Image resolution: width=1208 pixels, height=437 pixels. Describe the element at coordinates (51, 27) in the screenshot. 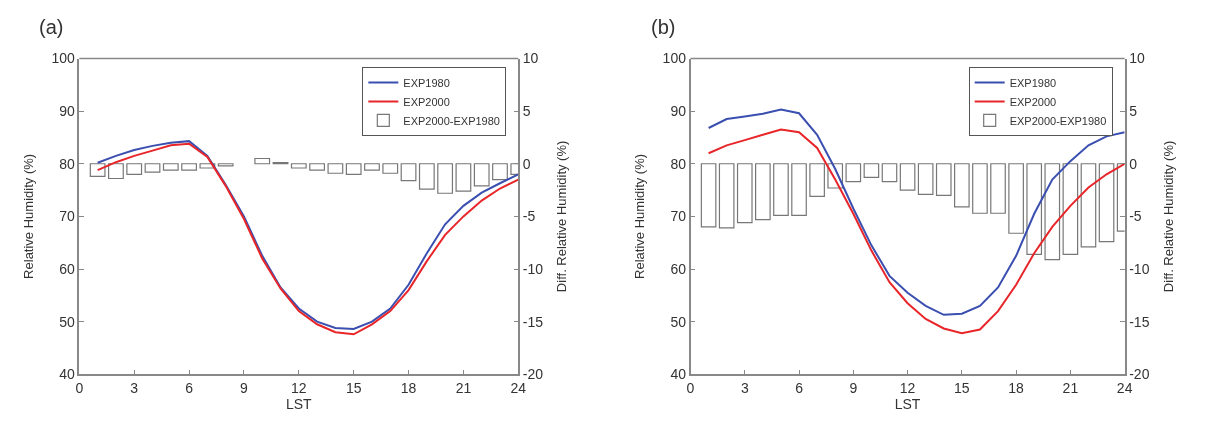

I see `chart-title: (a)` at that location.